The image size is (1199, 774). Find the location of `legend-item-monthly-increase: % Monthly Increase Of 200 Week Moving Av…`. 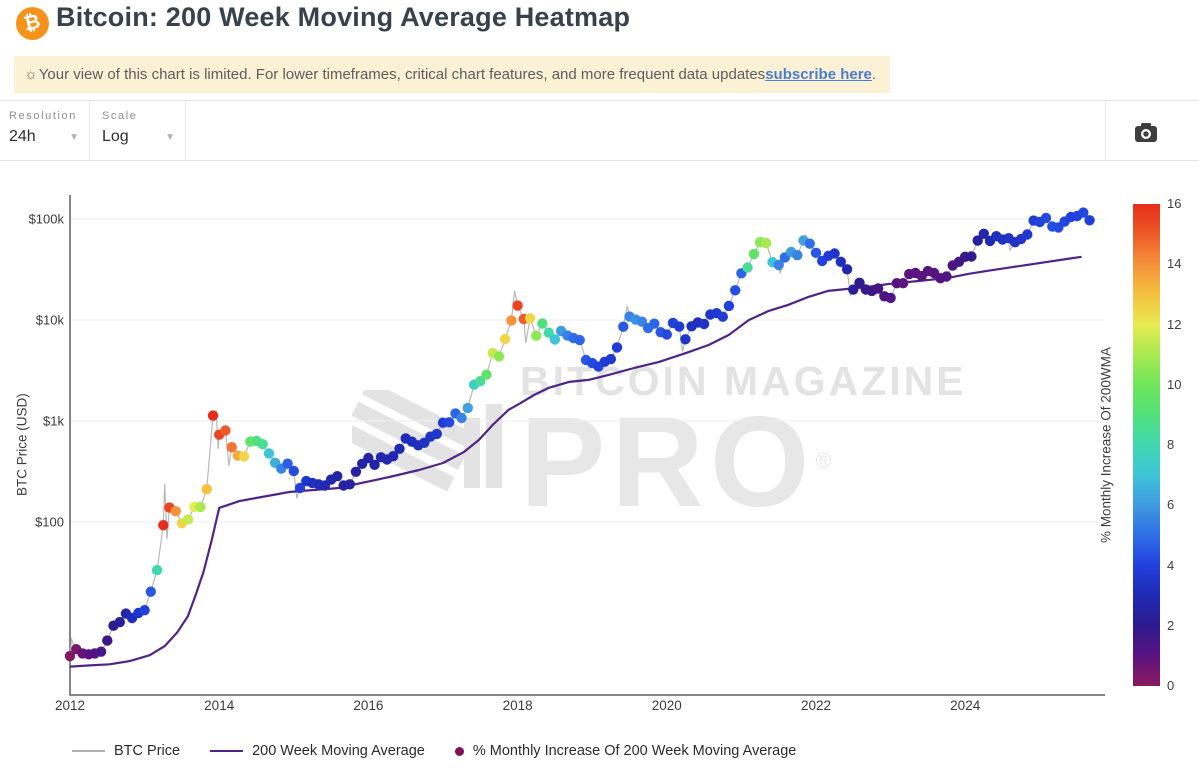

legend-item-monthly-increase: % Monthly Increase Of 200 Week Moving Av… is located at coordinates (625, 751).